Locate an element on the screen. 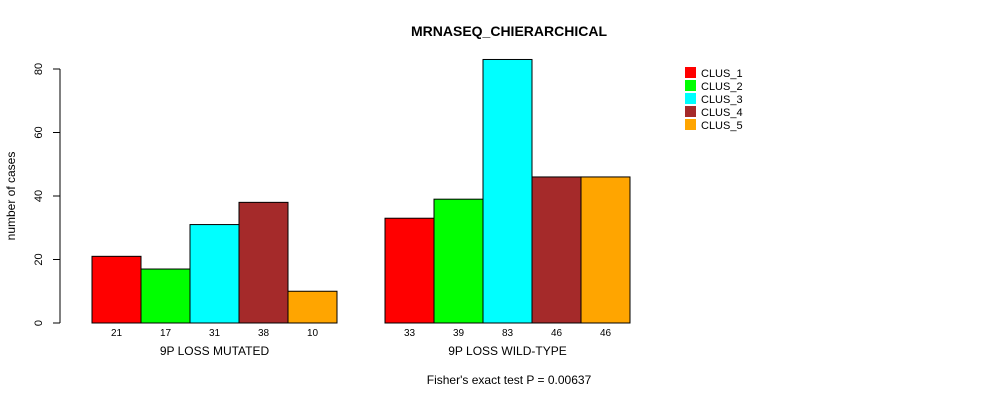 The height and width of the screenshot is (400, 990). legend-label: CLUS_5 is located at coordinates (722, 126).